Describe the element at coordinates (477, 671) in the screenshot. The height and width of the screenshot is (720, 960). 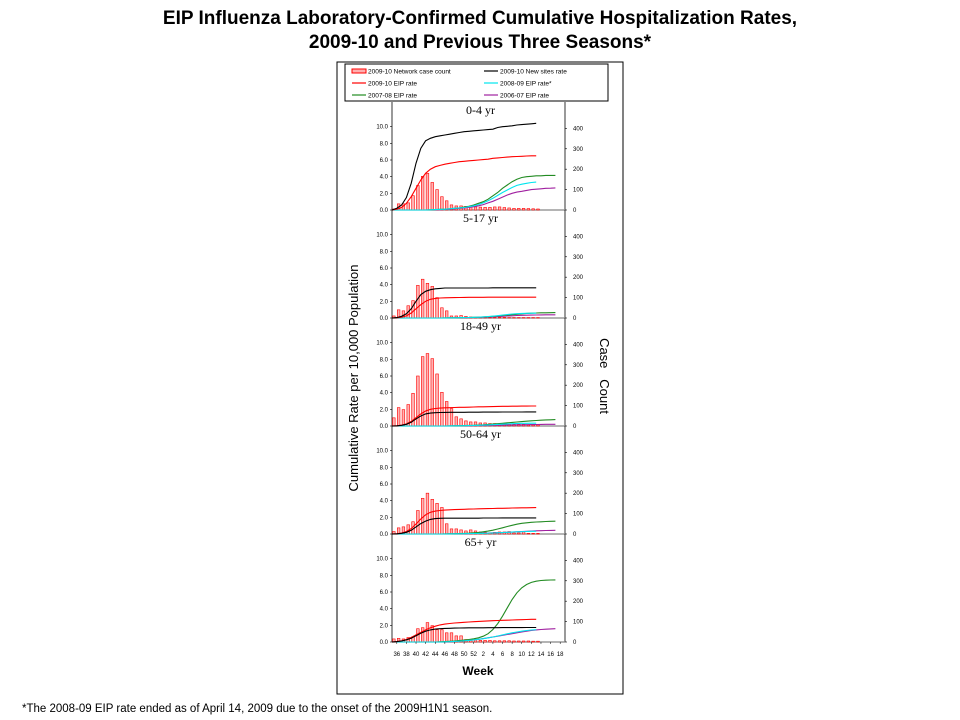
I see `x-axis-title: Week` at that location.